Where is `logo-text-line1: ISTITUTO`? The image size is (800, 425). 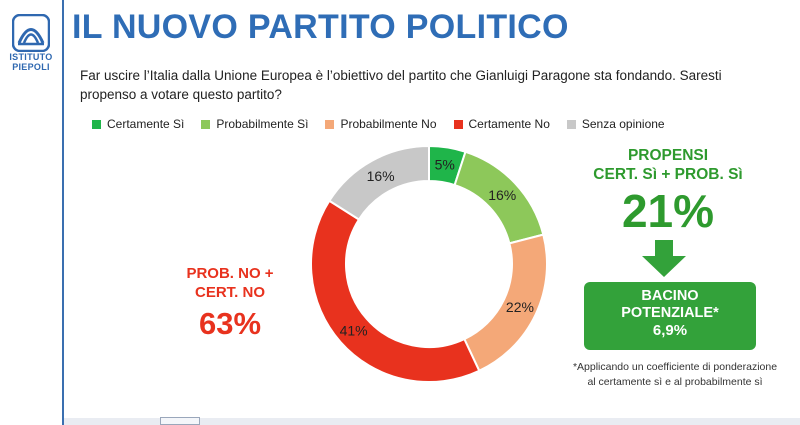
logo-text-line1: ISTITUTO is located at coordinates (31, 57).